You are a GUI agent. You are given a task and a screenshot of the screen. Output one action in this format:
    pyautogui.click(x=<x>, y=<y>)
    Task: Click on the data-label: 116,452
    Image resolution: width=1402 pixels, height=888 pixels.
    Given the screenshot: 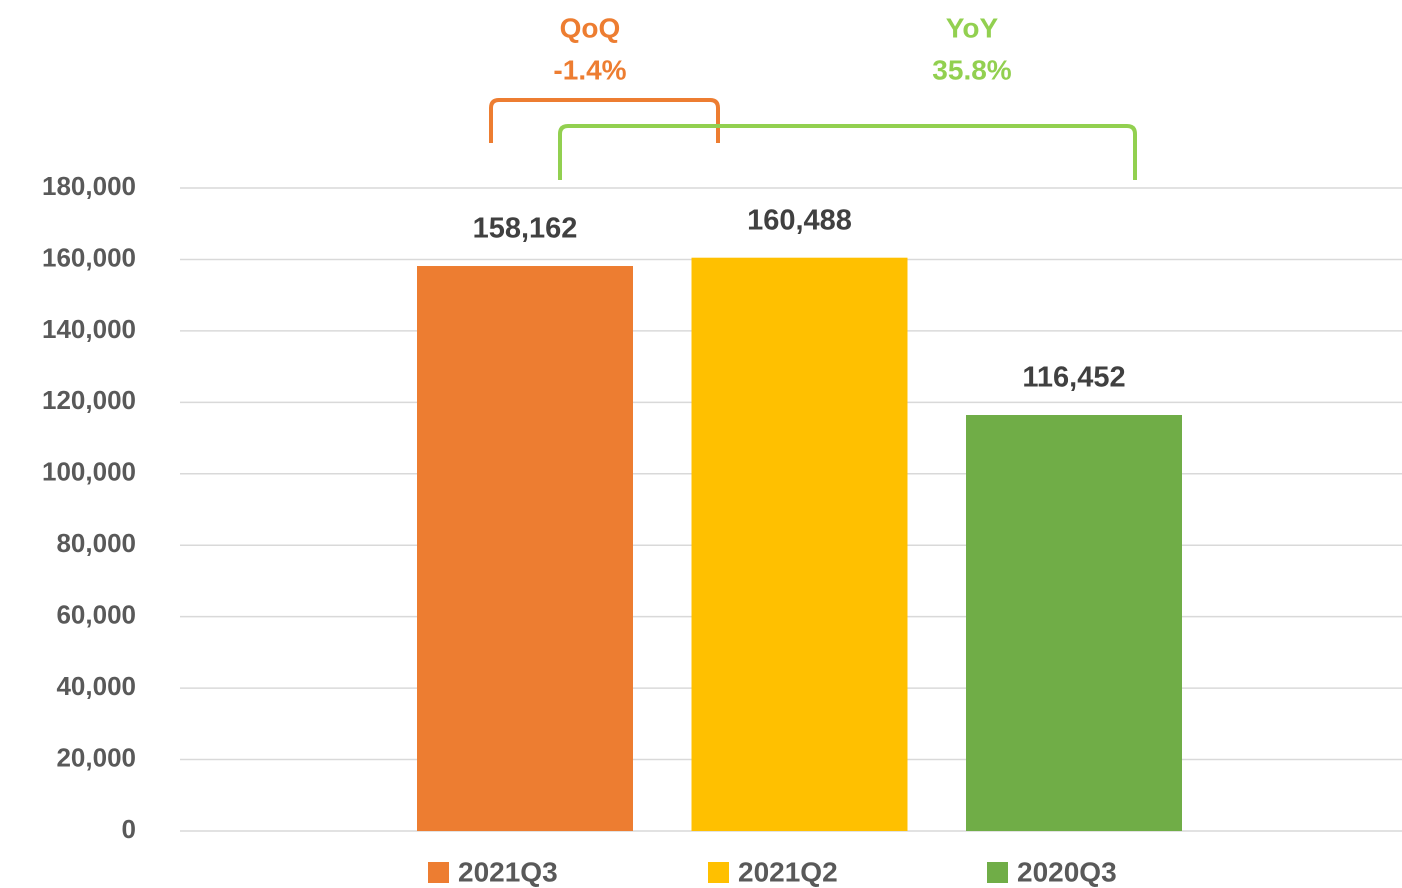 What is the action you would take?
    pyautogui.click(x=1073, y=378)
    